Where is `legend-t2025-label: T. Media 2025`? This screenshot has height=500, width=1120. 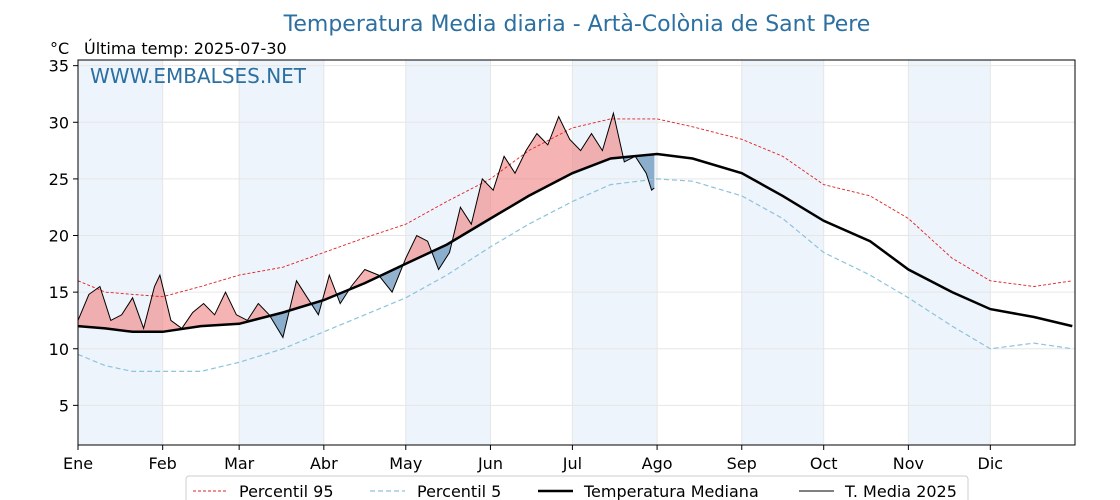 legend-t2025-label: T. Media 2025 is located at coordinates (900, 491).